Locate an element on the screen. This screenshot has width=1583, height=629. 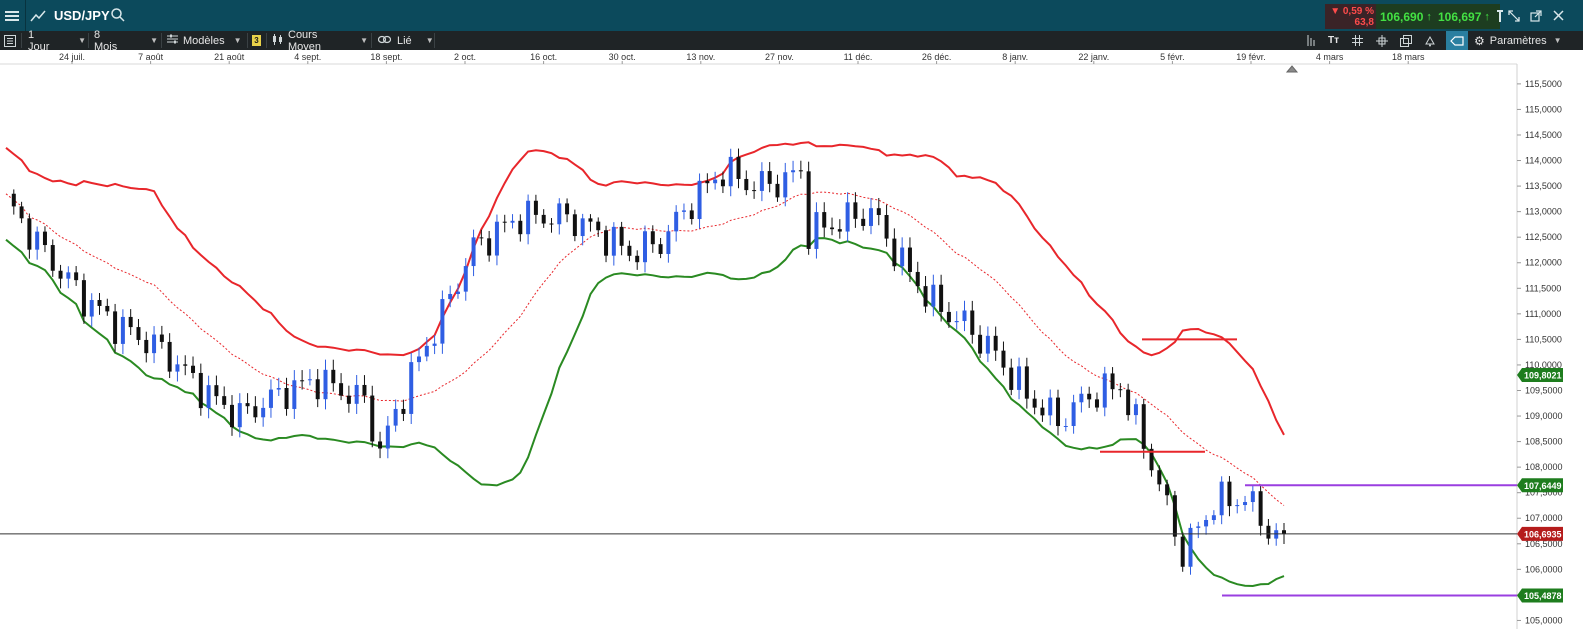
upper-band-price-label: 109,8021 is located at coordinates (1543, 376).